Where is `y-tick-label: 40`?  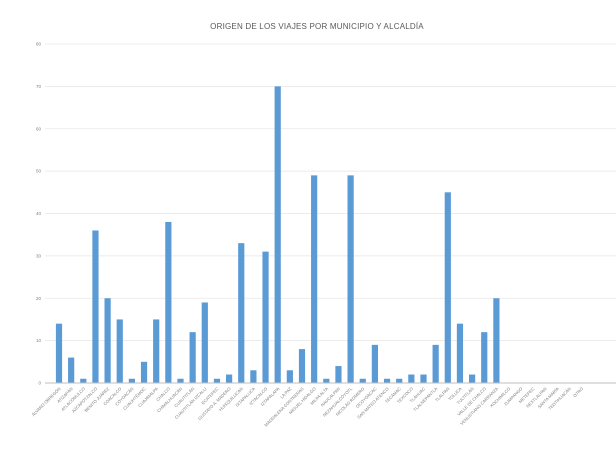
y-tick-label: 40 is located at coordinates (39, 213).